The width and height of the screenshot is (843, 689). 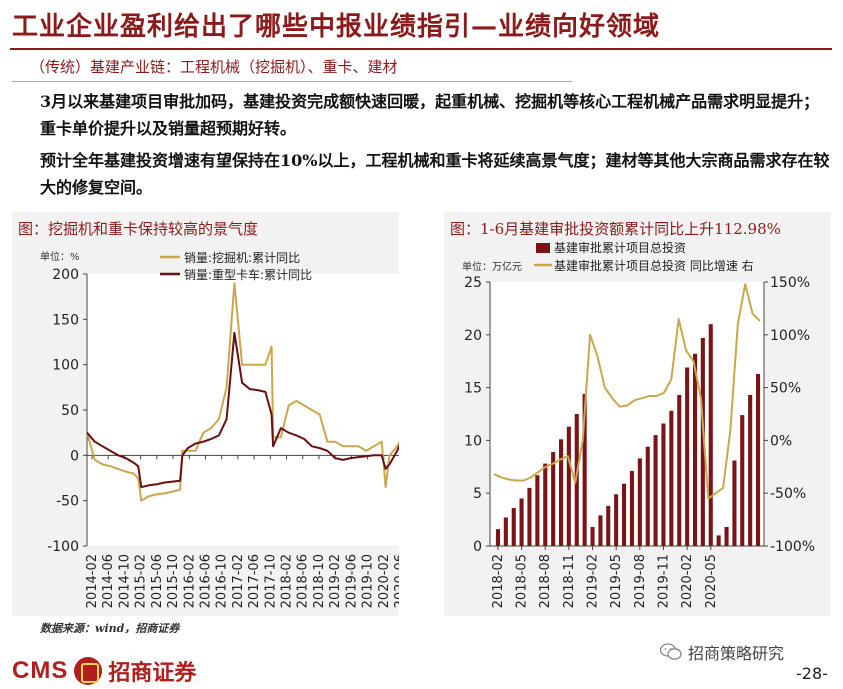 What do you see at coordinates (616, 581) in the screenshot?
I see `right-x-tick-label: 2019-05` at bounding box center [616, 581].